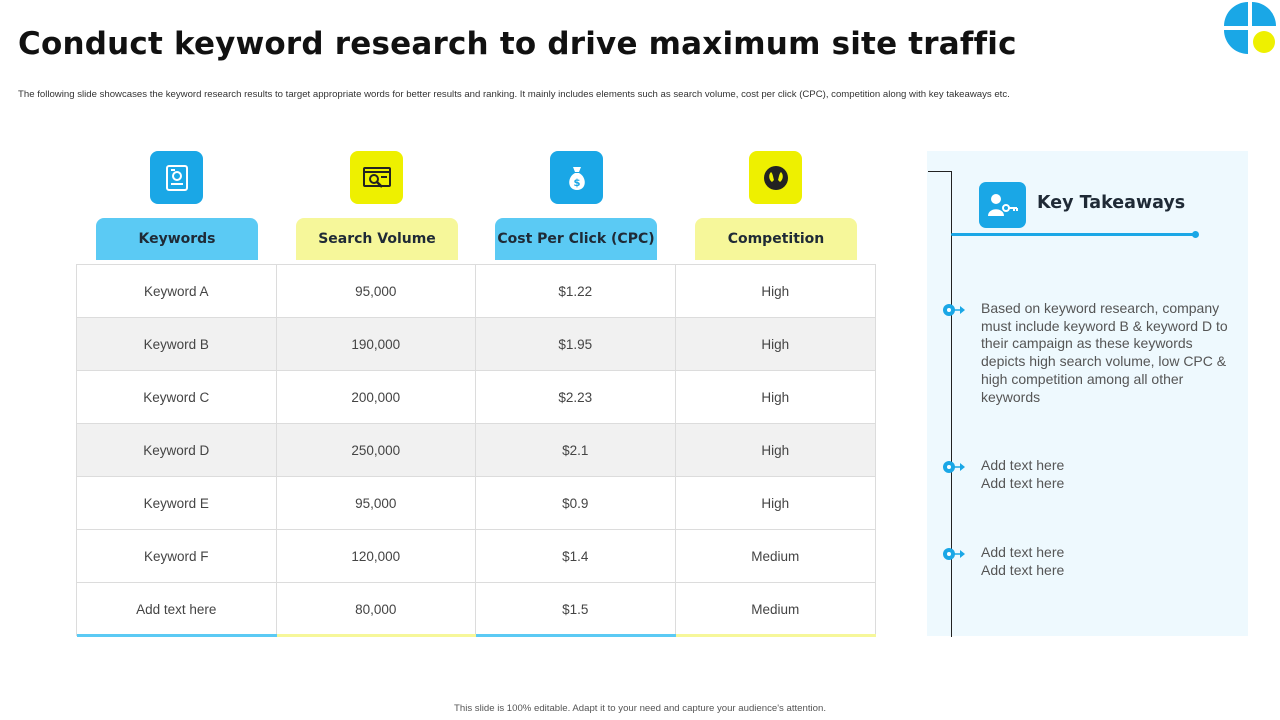  Describe the element at coordinates (1075, 234) in the screenshot. I see `takeaways-underline` at that location.